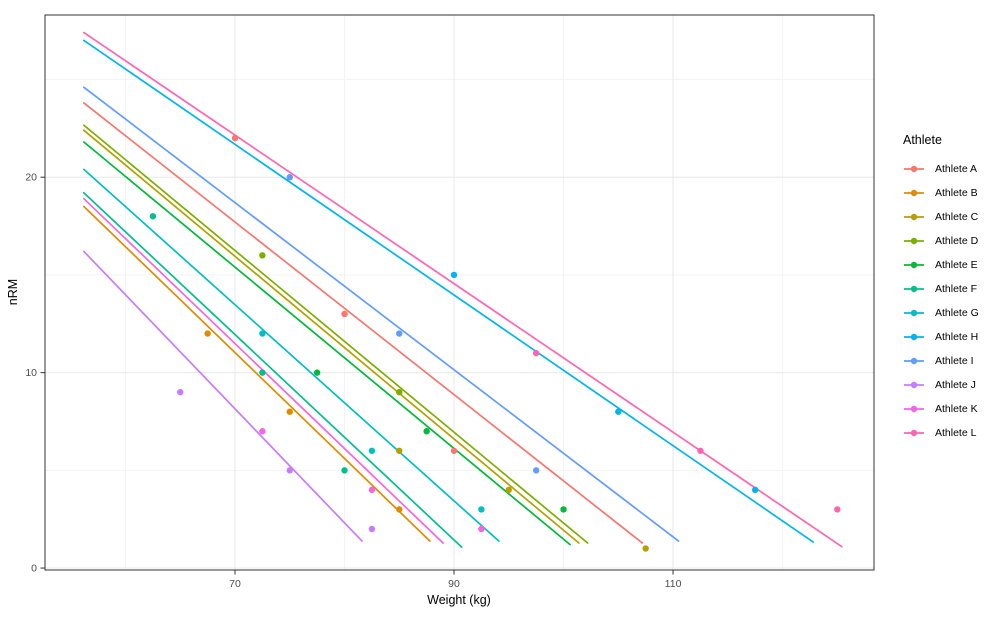 The height and width of the screenshot is (618, 1000). I want to click on legend-title: Athlete, so click(922, 140).